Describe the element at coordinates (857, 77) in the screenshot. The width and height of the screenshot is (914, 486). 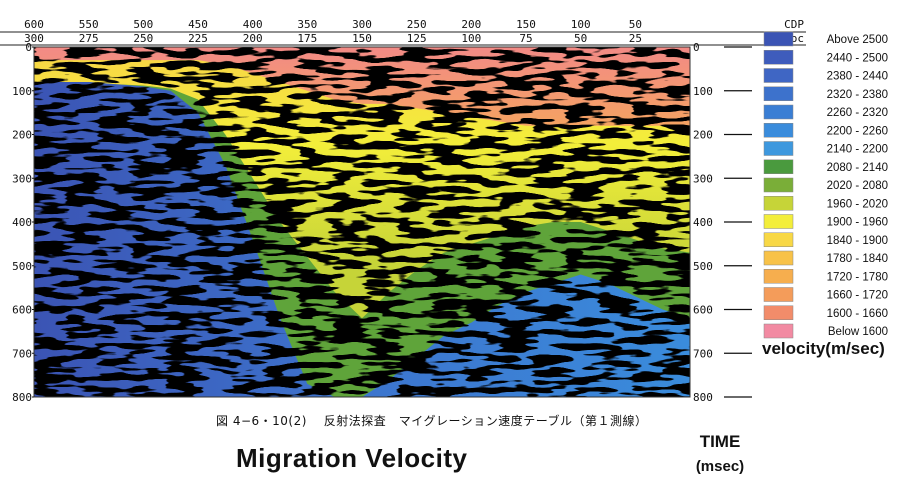
I see `legend-entry-label: 2380 - 2440` at that location.